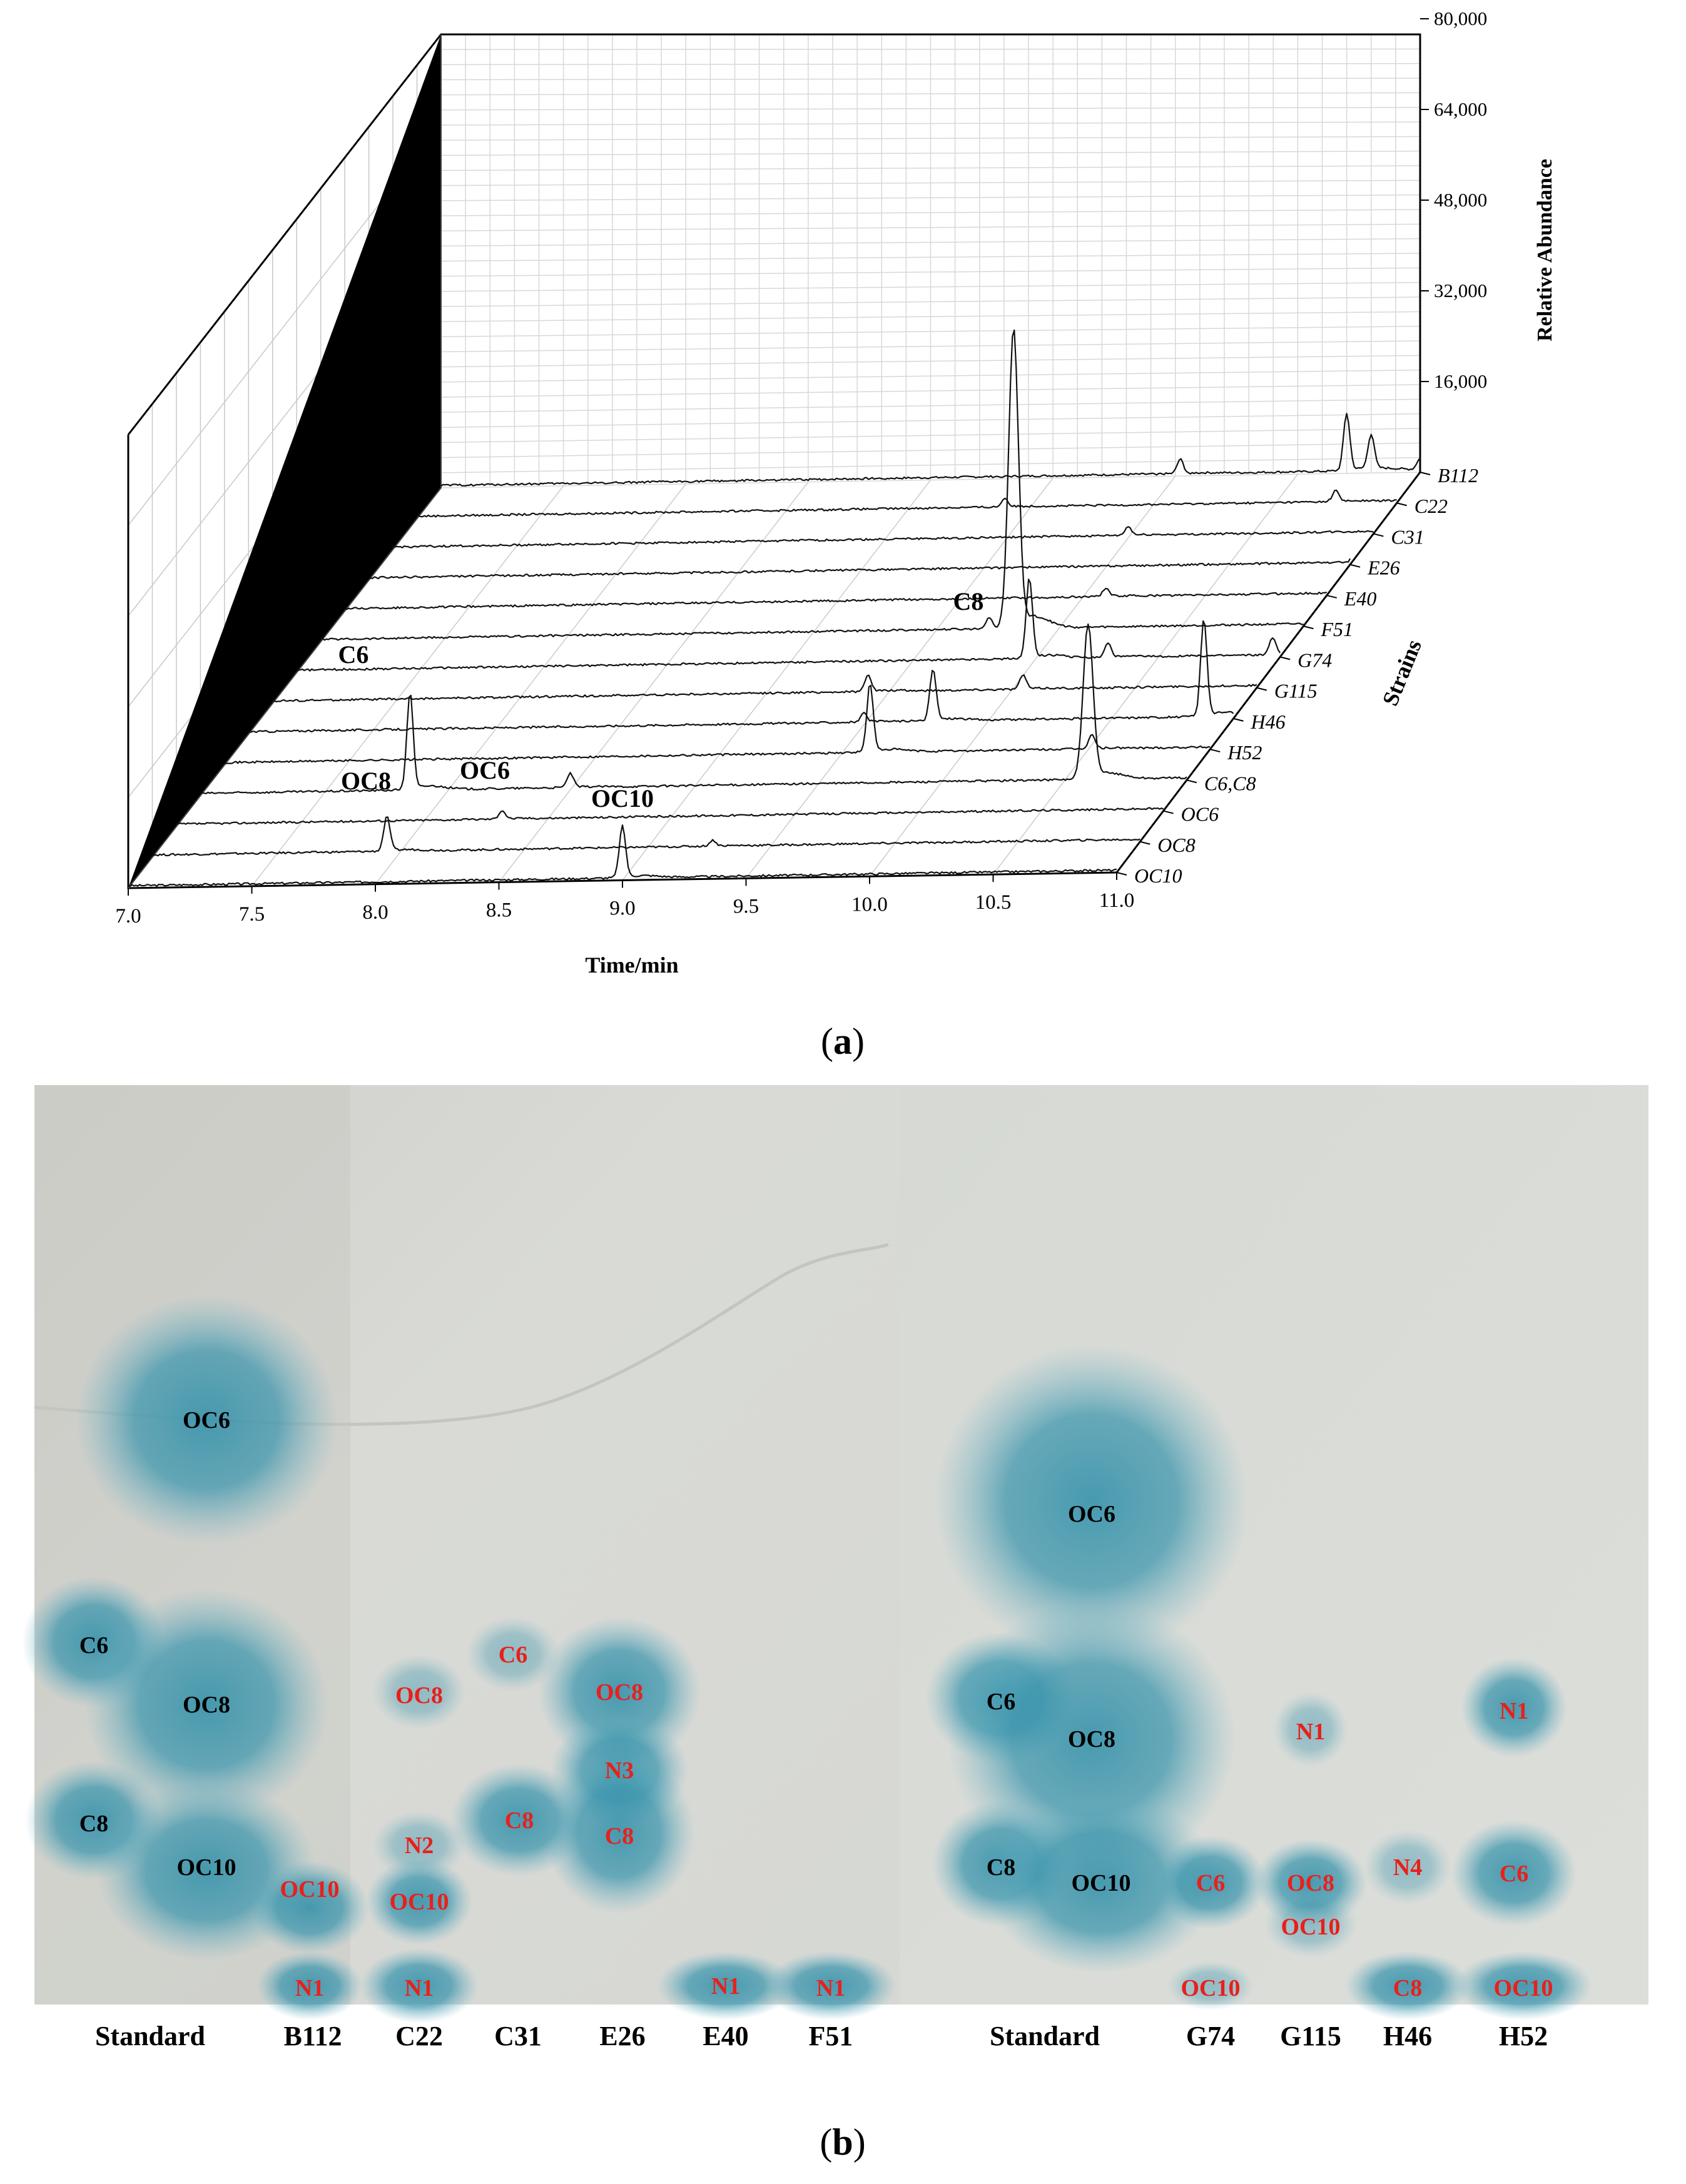  Describe the element at coordinates (622, 2036) in the screenshot. I see `tlc-lane-label: E26` at that location.